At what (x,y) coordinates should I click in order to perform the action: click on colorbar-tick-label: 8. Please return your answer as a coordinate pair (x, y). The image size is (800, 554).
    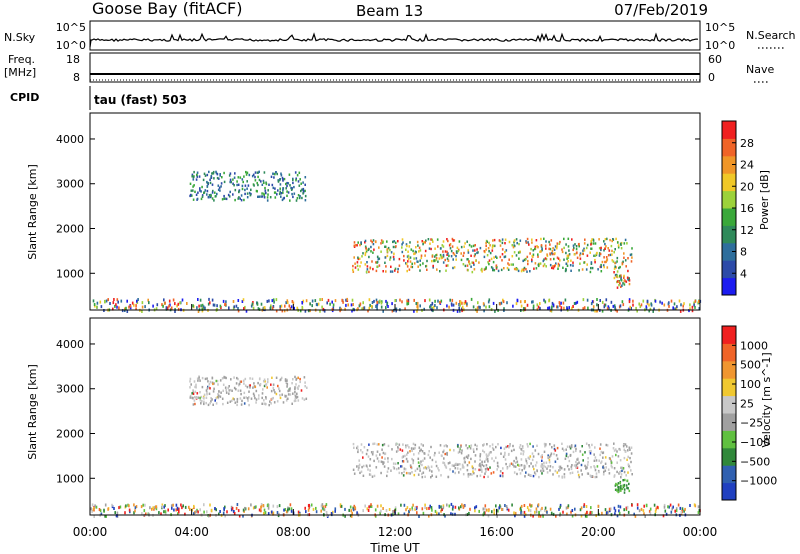
    Looking at the image, I should click on (743, 252).